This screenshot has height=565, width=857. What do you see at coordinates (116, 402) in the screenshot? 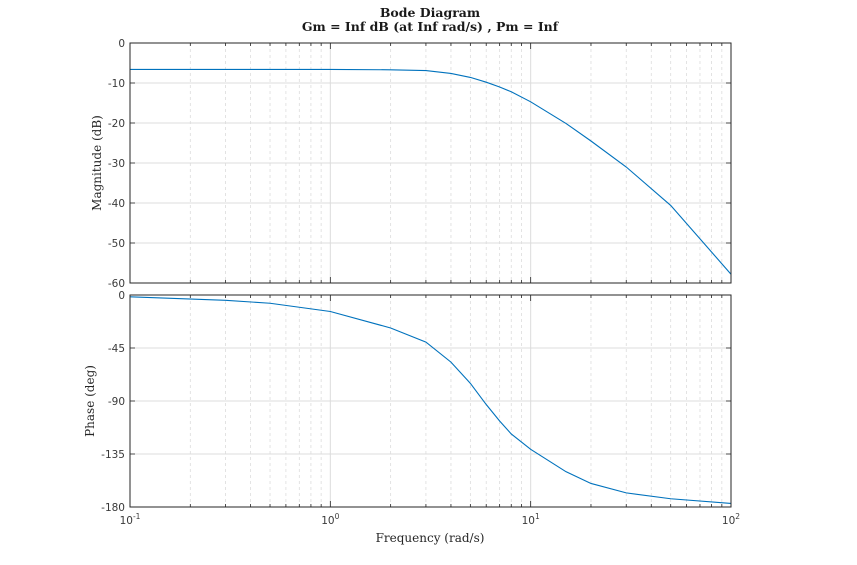
I see `phase-y-tick-label: -90` at bounding box center [116, 402].